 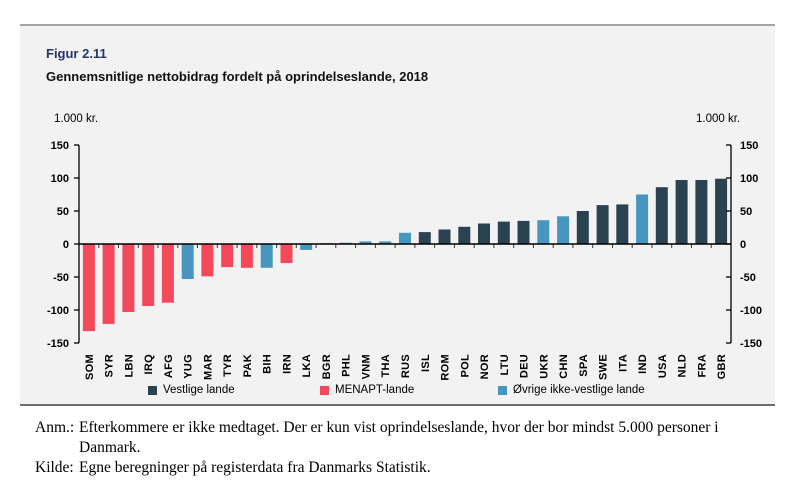 I want to click on y-tick-label-left: -100, so click(x=58, y=311).